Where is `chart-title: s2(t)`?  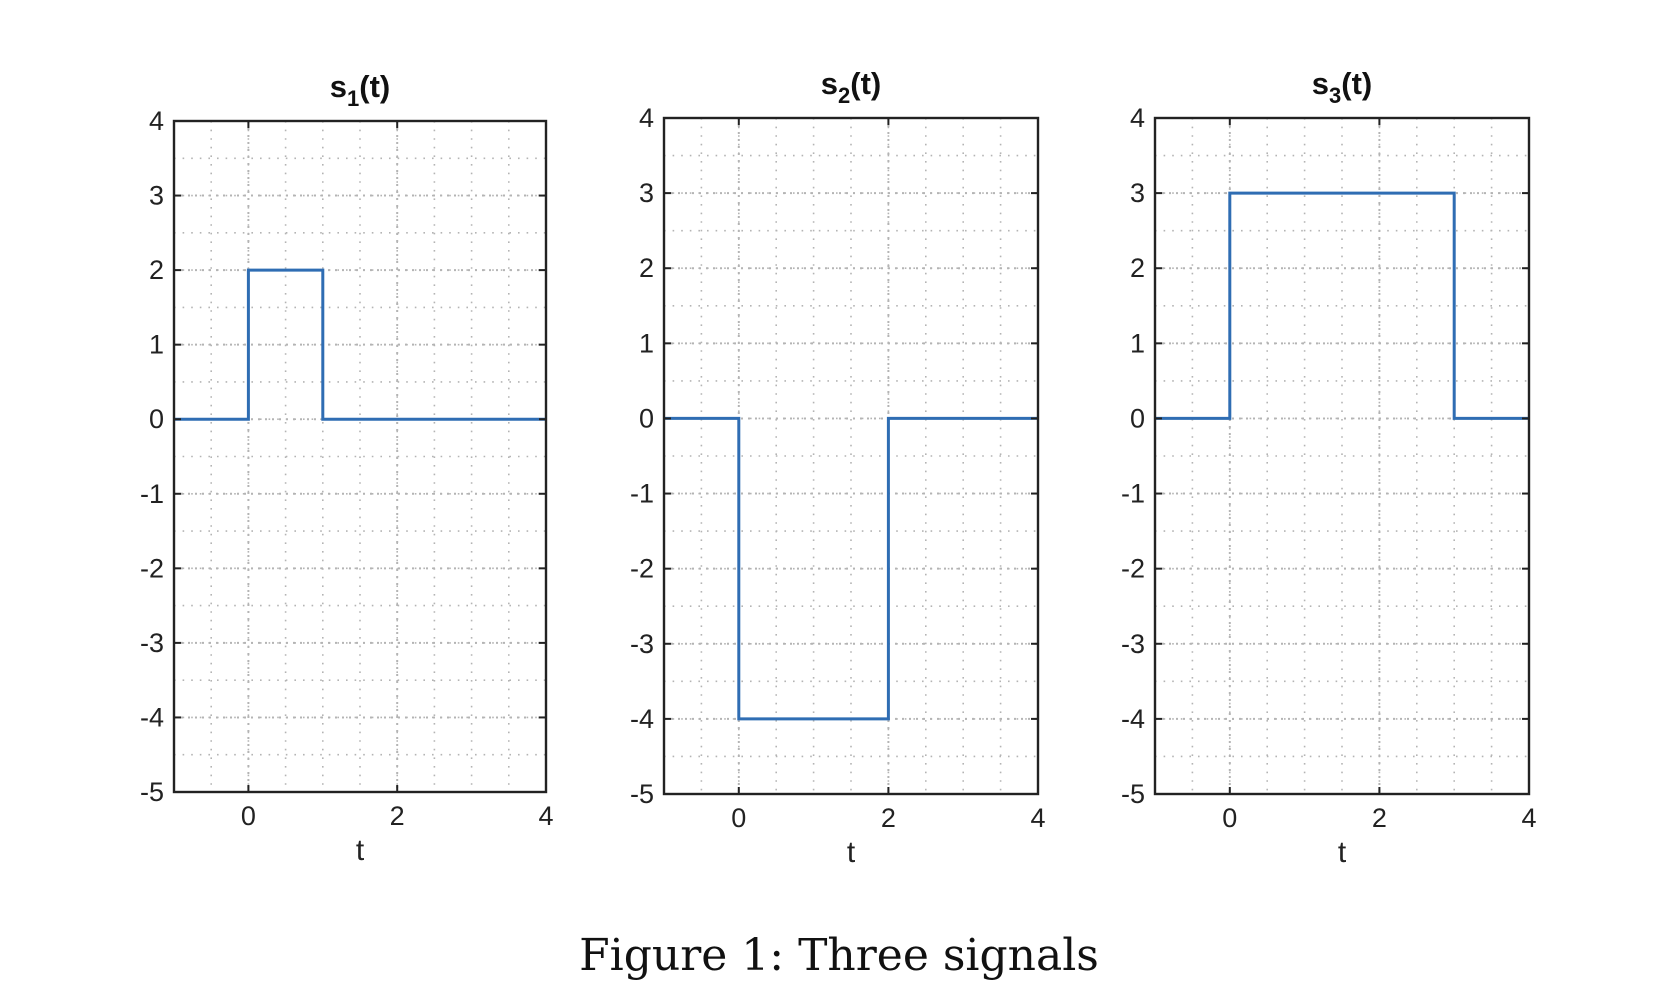
chart-title: s2(t) is located at coordinates (851, 87).